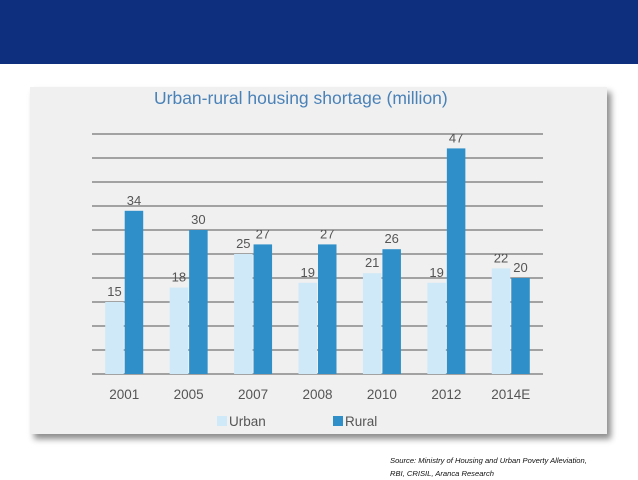  Describe the element at coordinates (361, 421) in the screenshot. I see `legend-label-rural: Rural` at that location.